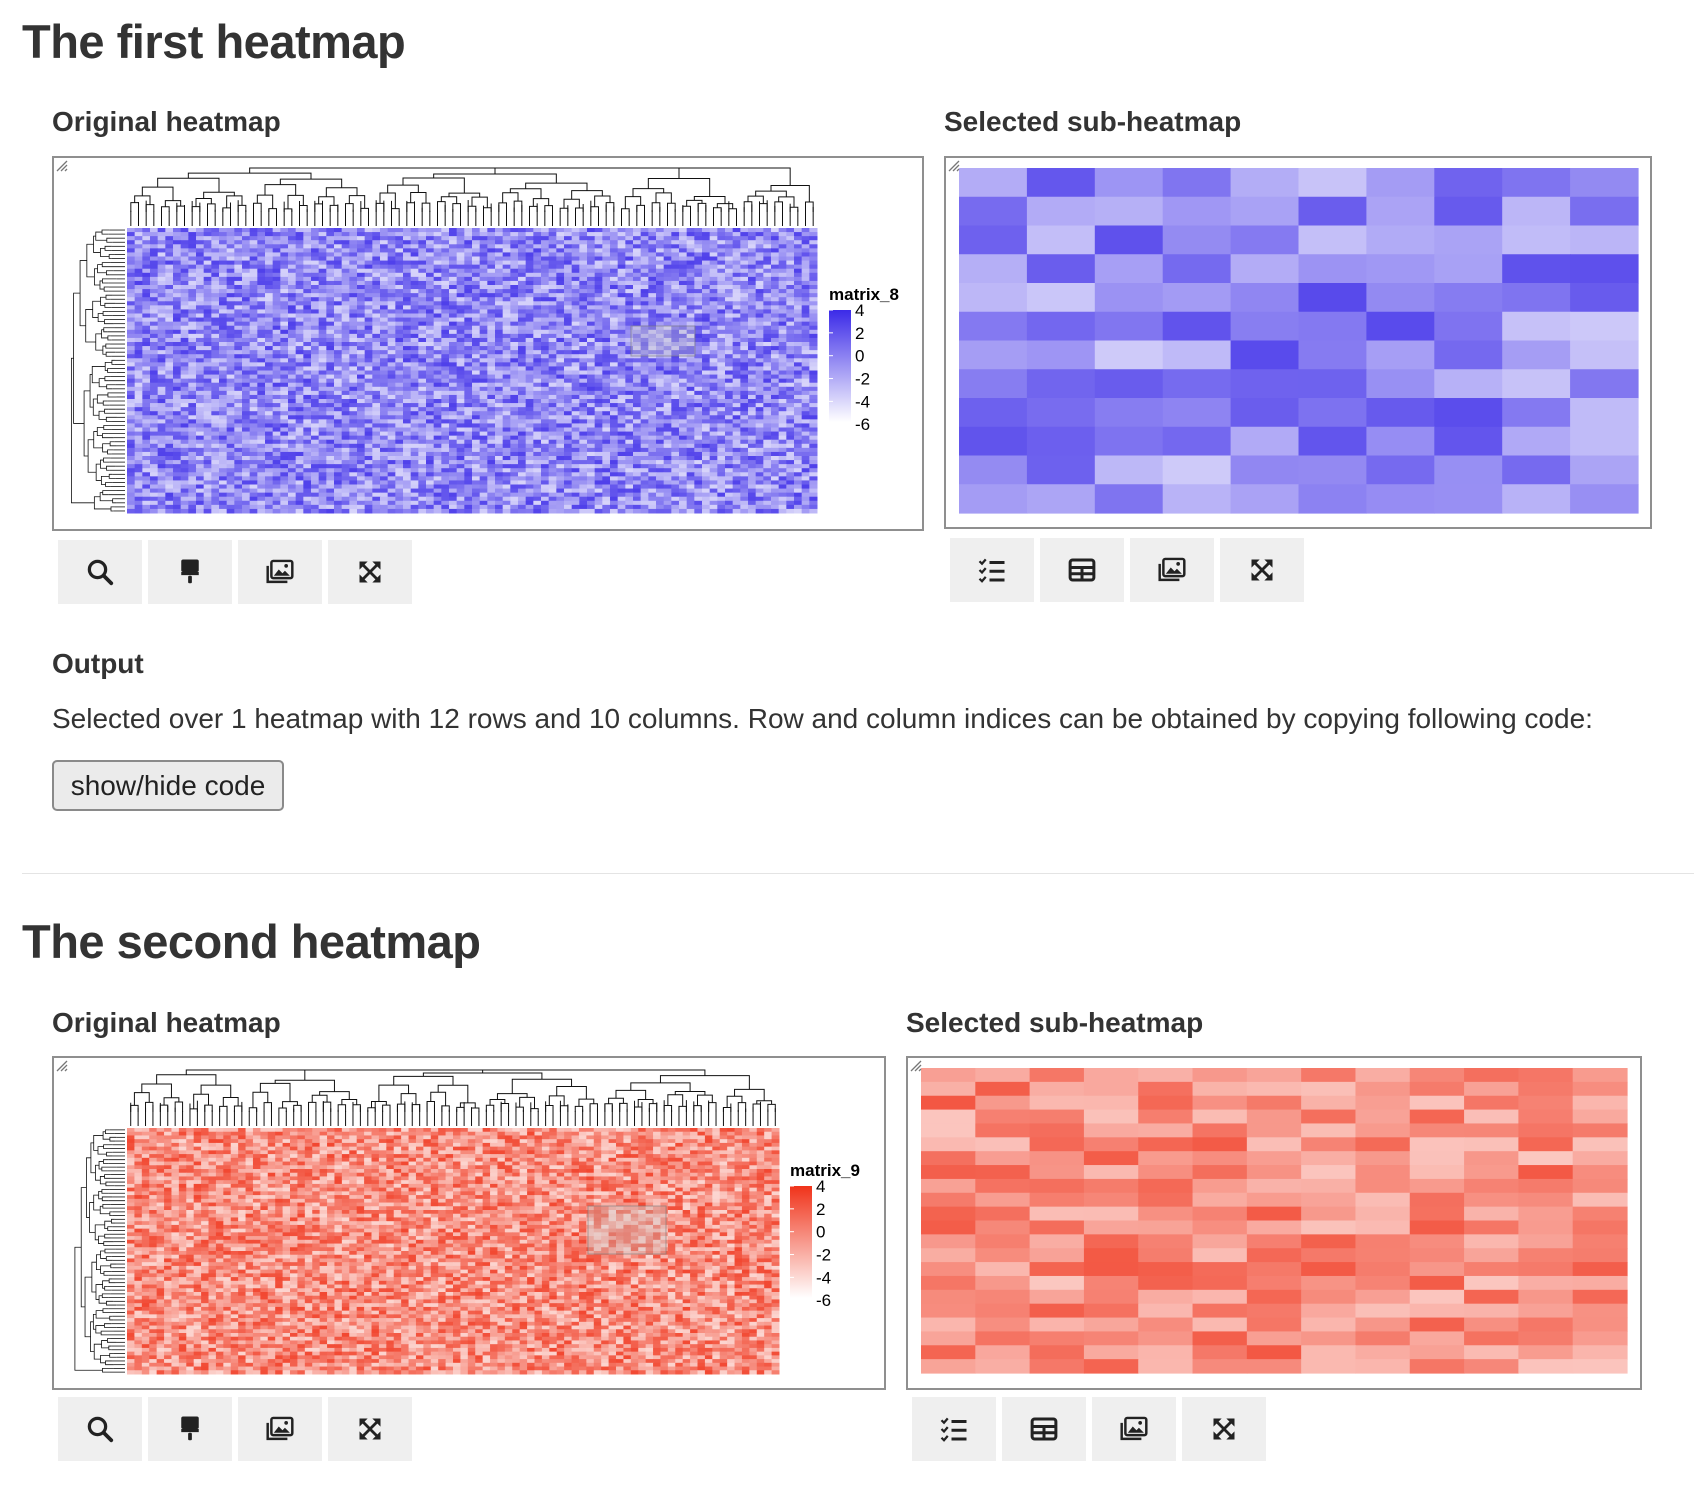 This screenshot has width=1694, height=1494. Describe the element at coordinates (251, 941) in the screenshot. I see `page-title-second-heatmap: The second heatmap` at that location.